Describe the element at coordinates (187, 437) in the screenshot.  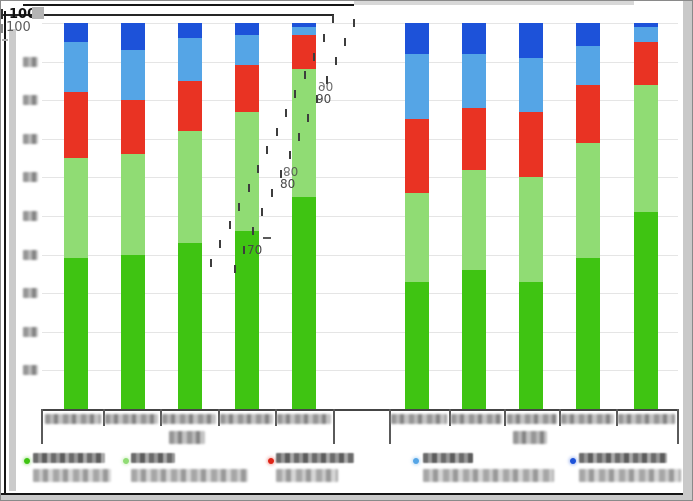
I see `group-label-blur` at that location.